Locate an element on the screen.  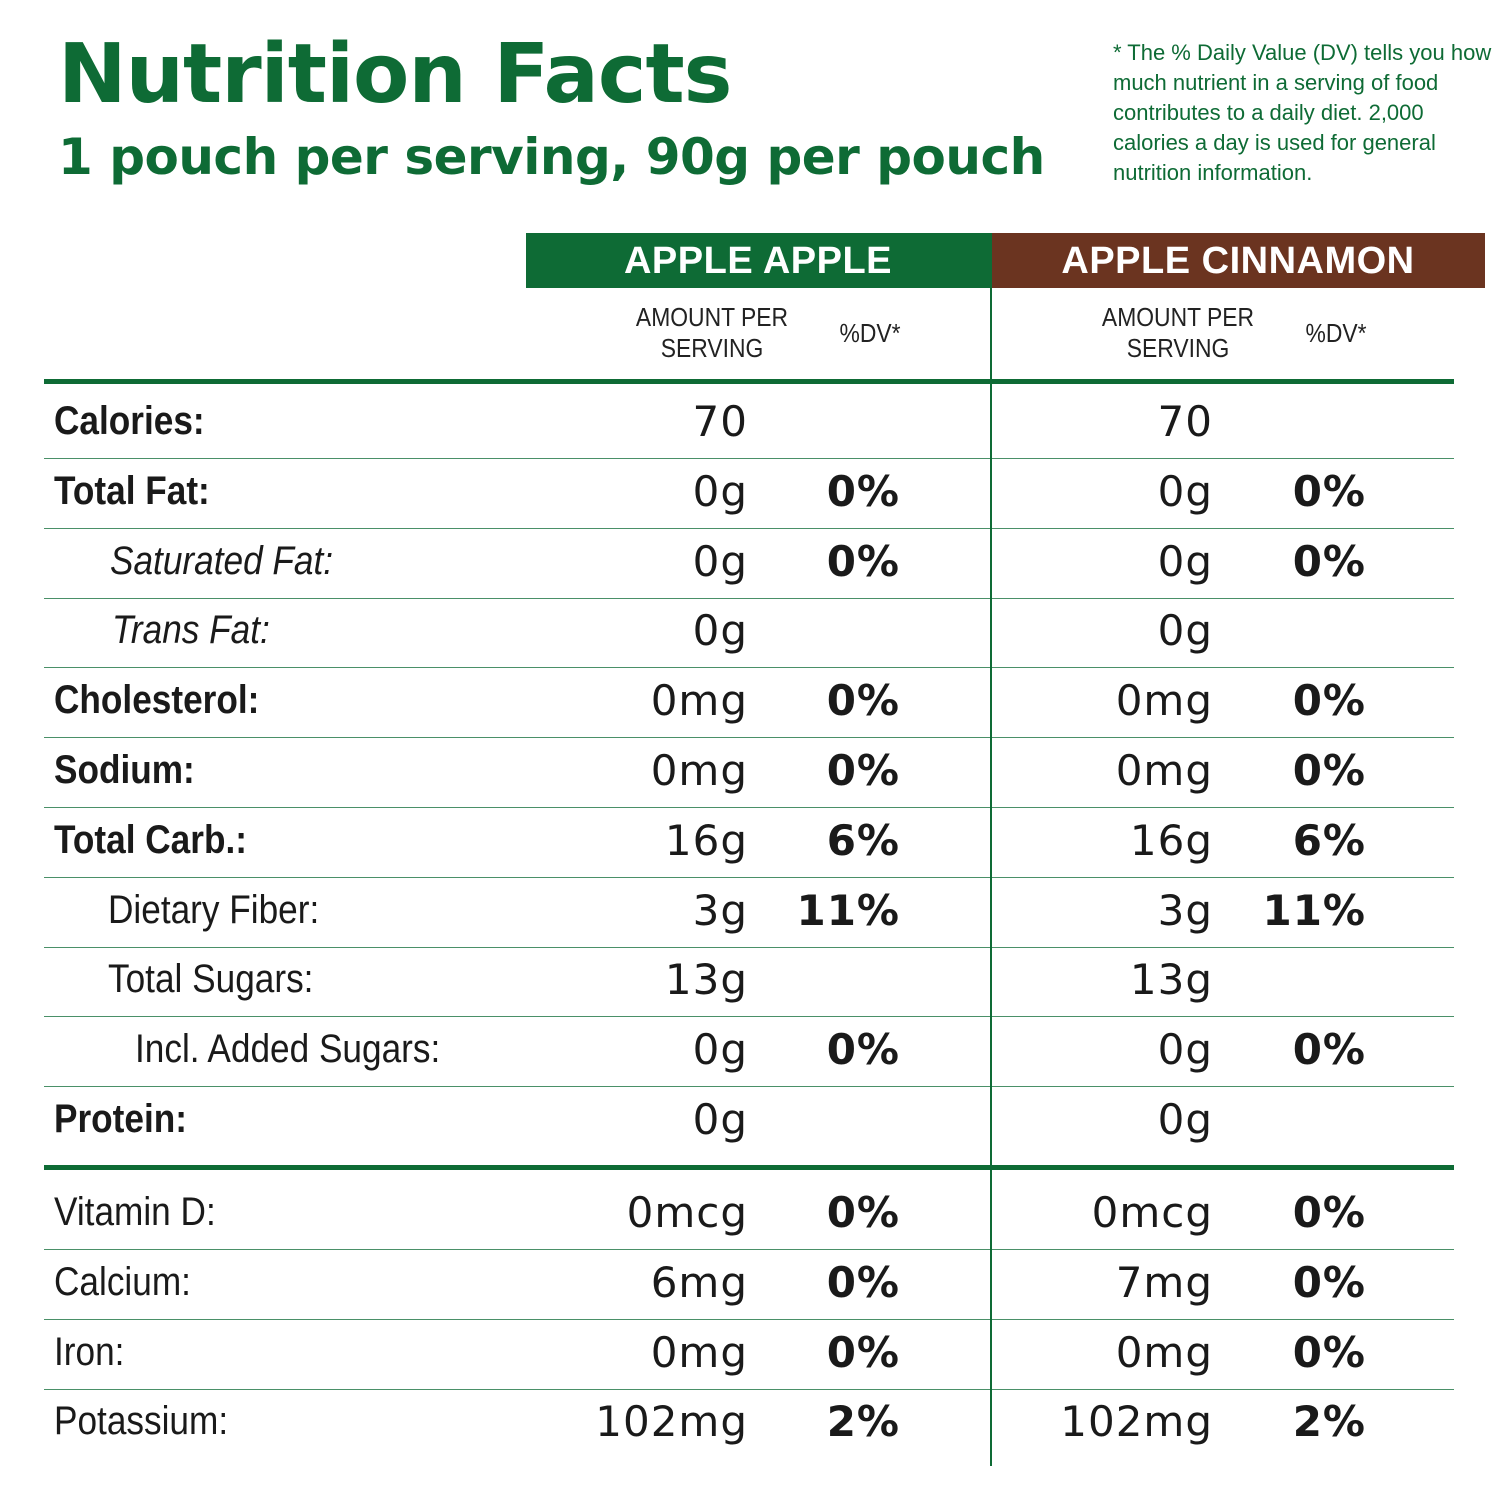
cinnamon-dv-value: 11% is located at coordinates (1314, 910).